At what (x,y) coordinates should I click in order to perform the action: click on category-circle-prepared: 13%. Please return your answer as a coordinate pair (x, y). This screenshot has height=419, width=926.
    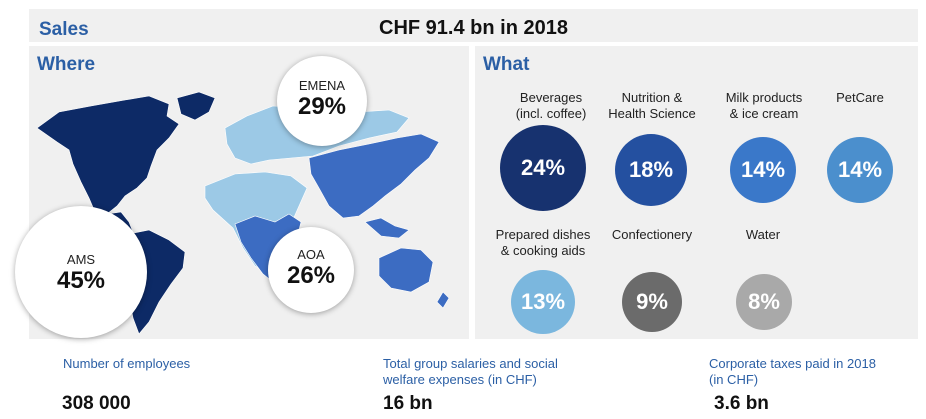
    Looking at the image, I should click on (543, 302).